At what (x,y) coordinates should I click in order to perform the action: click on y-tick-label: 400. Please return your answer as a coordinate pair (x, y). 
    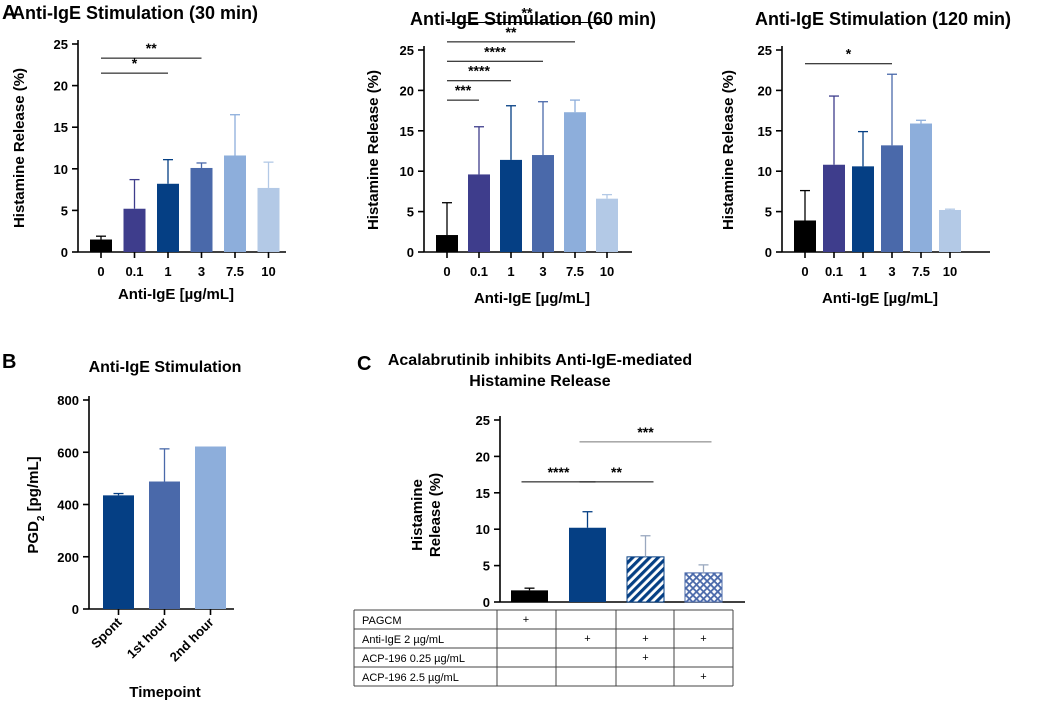
    Looking at the image, I should click on (68, 505).